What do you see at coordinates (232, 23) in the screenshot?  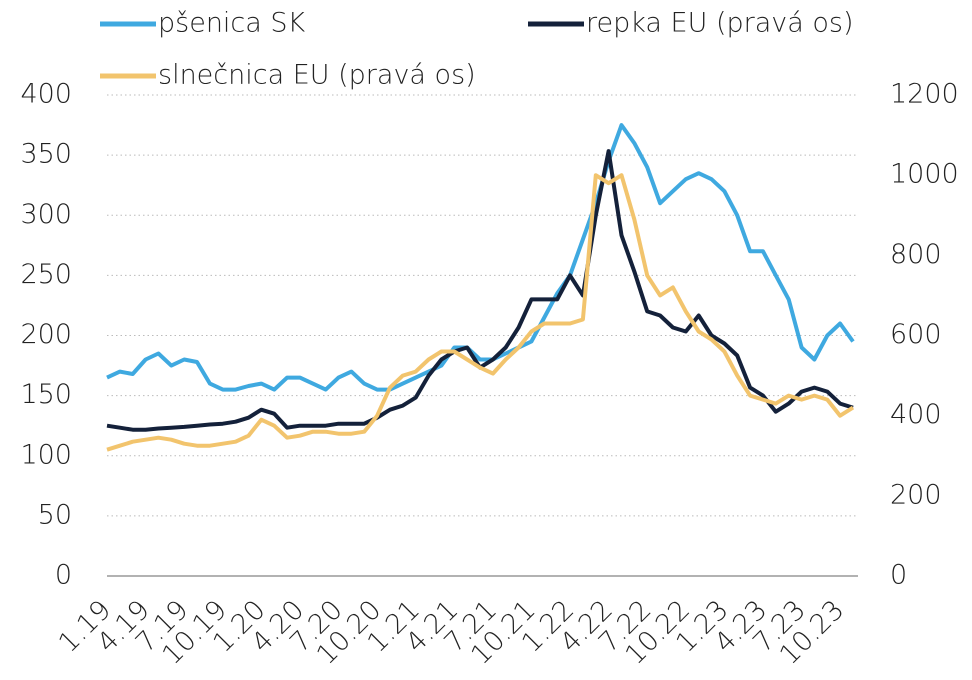 I see `legend-label: pšenica SK` at bounding box center [232, 23].